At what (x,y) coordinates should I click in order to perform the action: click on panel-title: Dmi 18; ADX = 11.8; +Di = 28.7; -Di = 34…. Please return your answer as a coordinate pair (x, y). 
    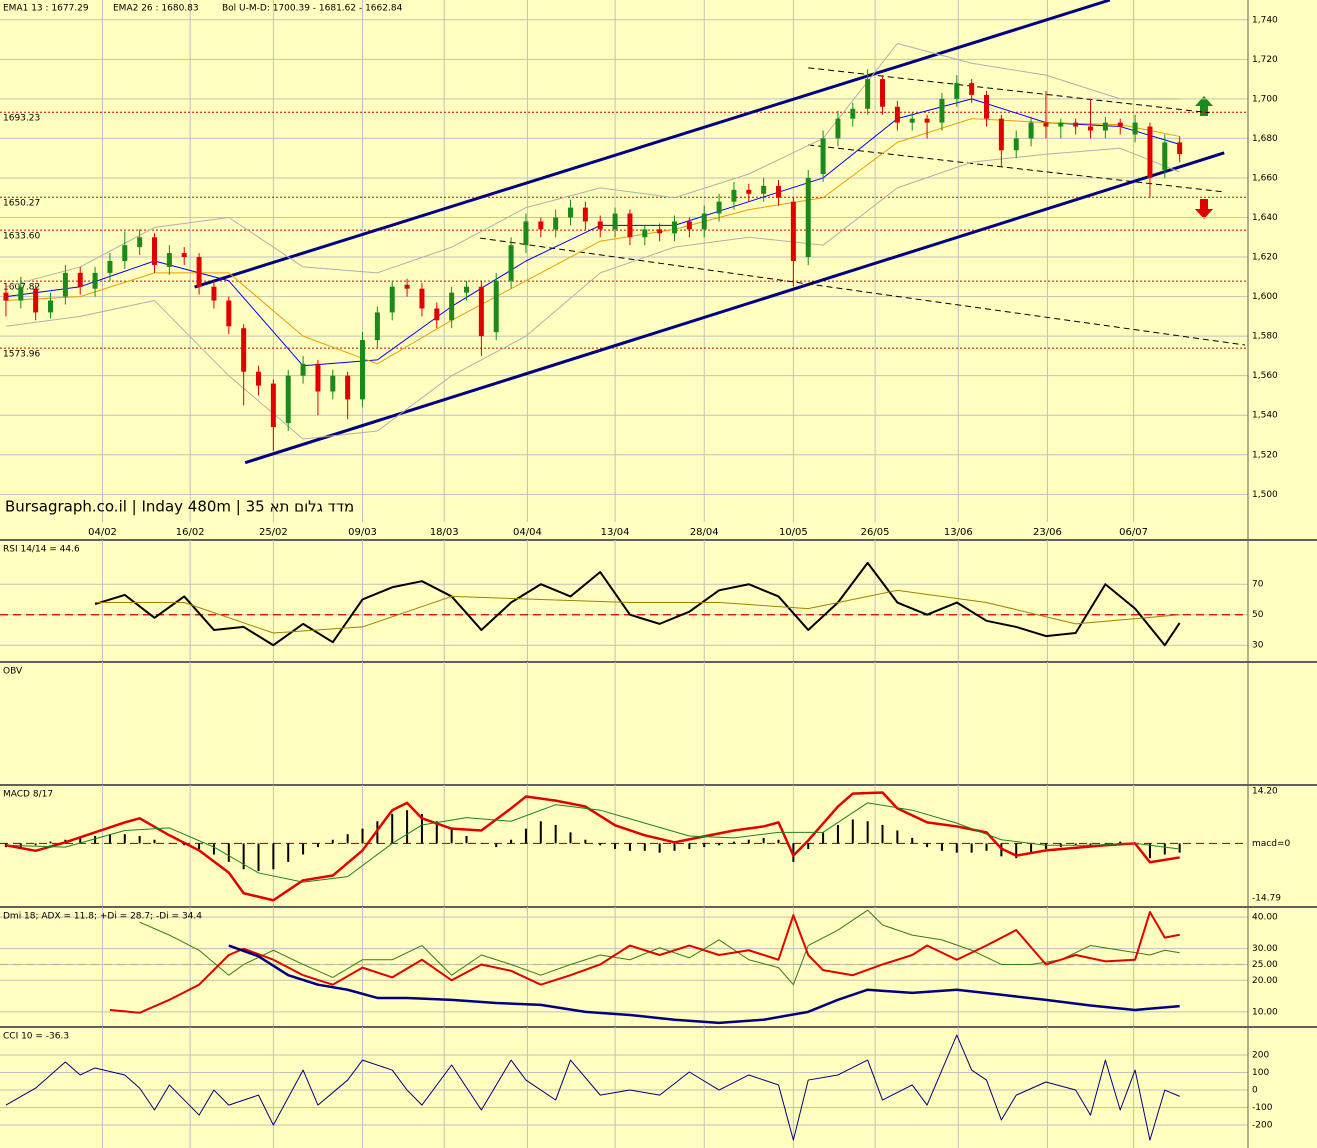
    Looking at the image, I should click on (102, 917).